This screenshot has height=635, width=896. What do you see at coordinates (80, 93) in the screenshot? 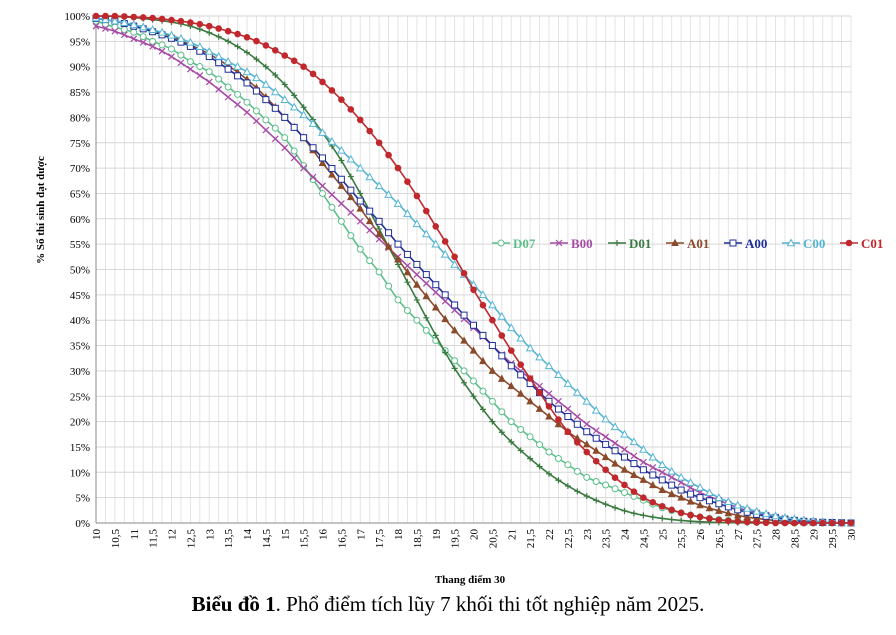
I see `y-tick-label: 85%` at bounding box center [80, 93].